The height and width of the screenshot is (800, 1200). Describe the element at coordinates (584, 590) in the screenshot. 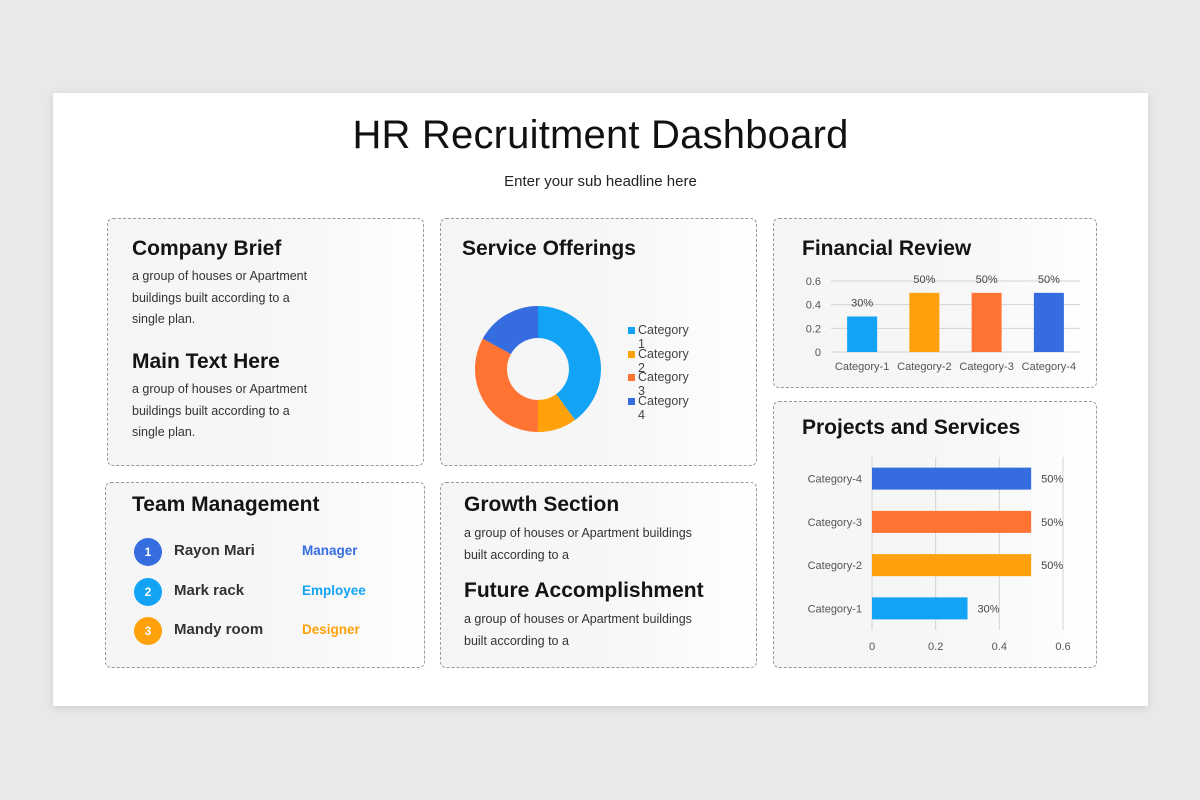

I see `future-accomplishment-title: Future Accomplishment` at that location.